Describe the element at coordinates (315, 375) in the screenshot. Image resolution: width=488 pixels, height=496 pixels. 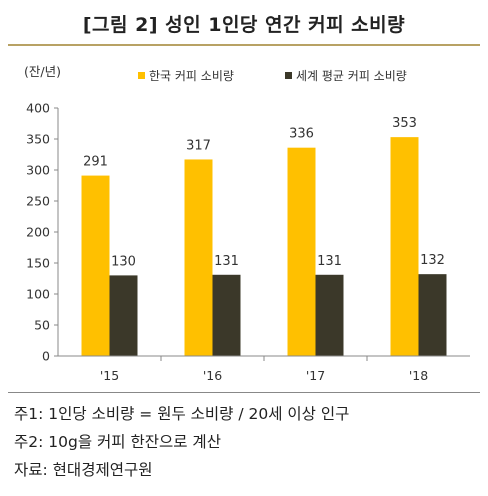
I see `x-tick-label: '17` at that location.